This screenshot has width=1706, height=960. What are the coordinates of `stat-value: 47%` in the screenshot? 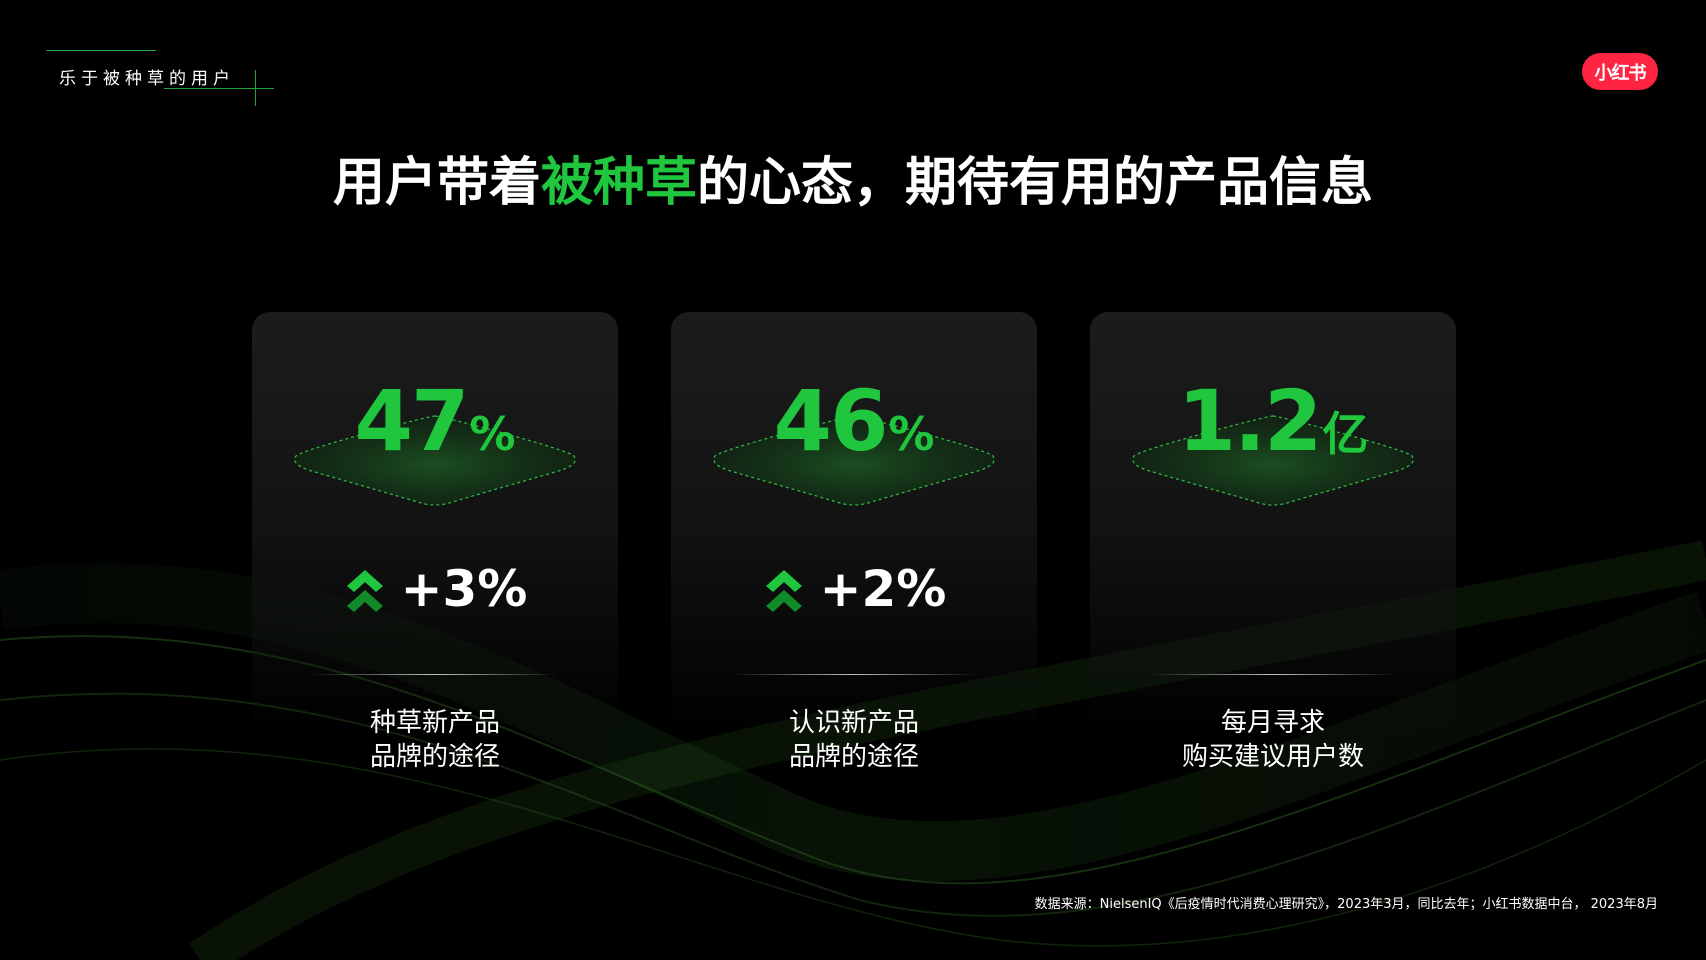 It's located at (435, 421).